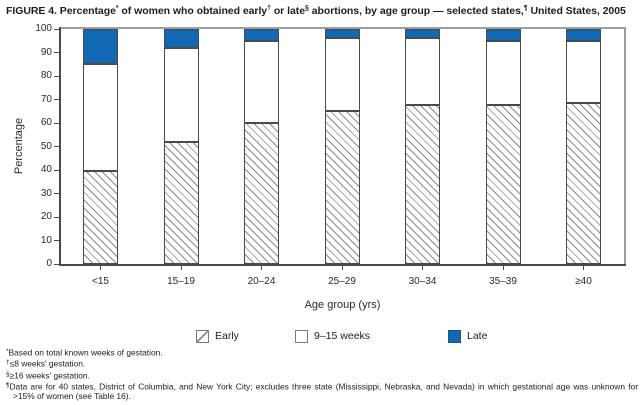  What do you see at coordinates (342, 281) in the screenshot?
I see `x-tick-label: 25–29` at bounding box center [342, 281].